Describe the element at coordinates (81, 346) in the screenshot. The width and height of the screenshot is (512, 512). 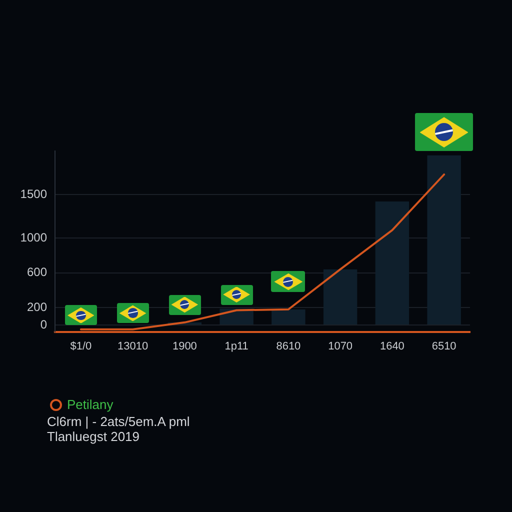
I see `x-tick-label: $1/0` at that location.